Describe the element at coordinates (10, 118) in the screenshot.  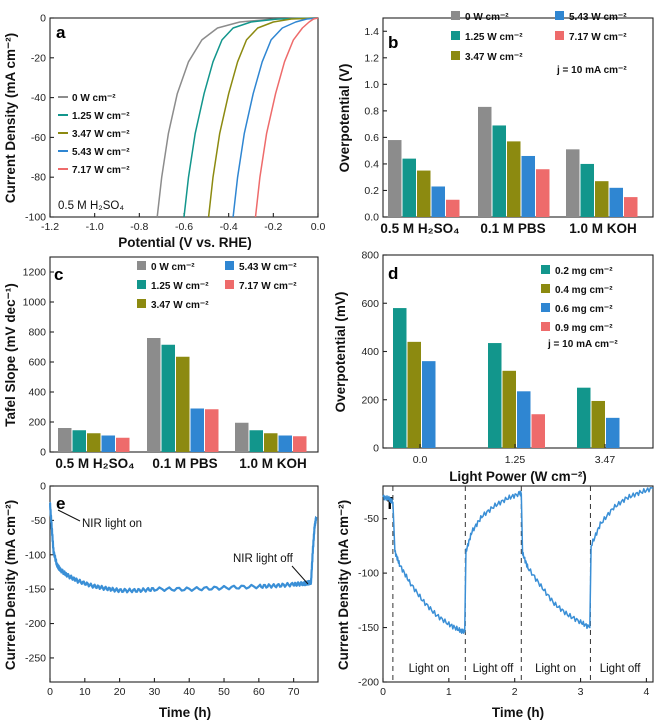
I see `y-axis-label: Current Density (mA cm⁻²)` at that location.